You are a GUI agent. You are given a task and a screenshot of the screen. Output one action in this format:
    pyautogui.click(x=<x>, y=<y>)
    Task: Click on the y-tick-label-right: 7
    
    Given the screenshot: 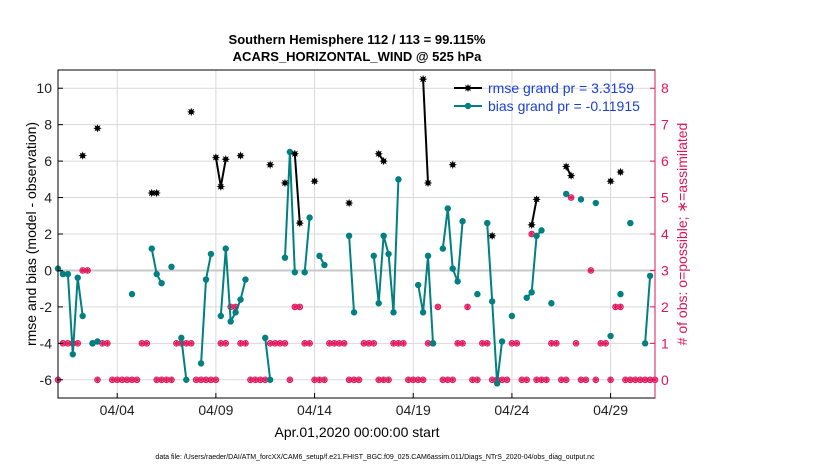 What is the action you would take?
    pyautogui.click(x=665, y=125)
    